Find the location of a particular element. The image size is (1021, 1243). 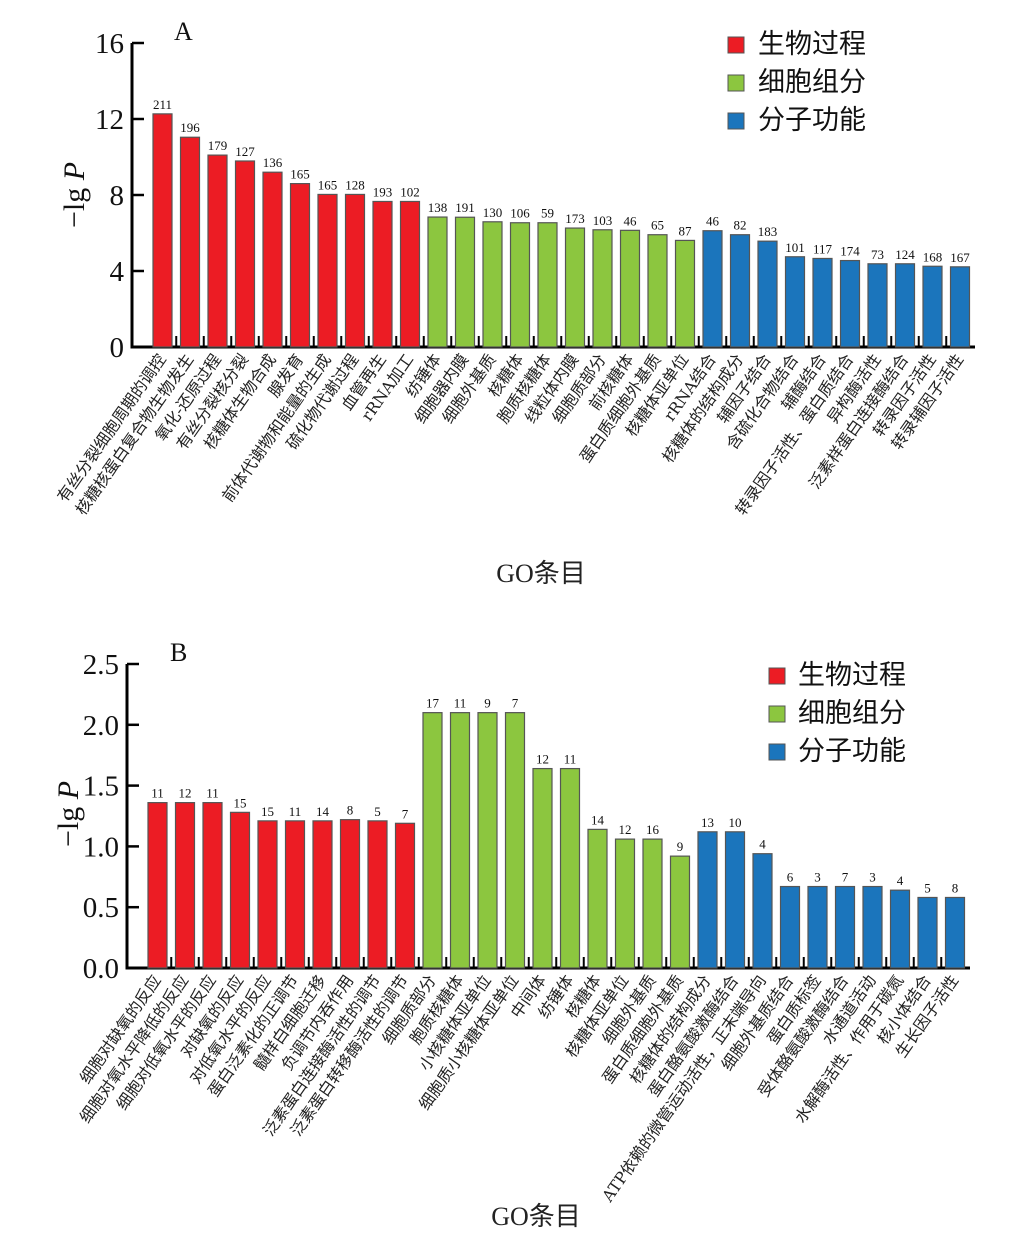

bar-count-label: 127 is located at coordinates (245, 151).